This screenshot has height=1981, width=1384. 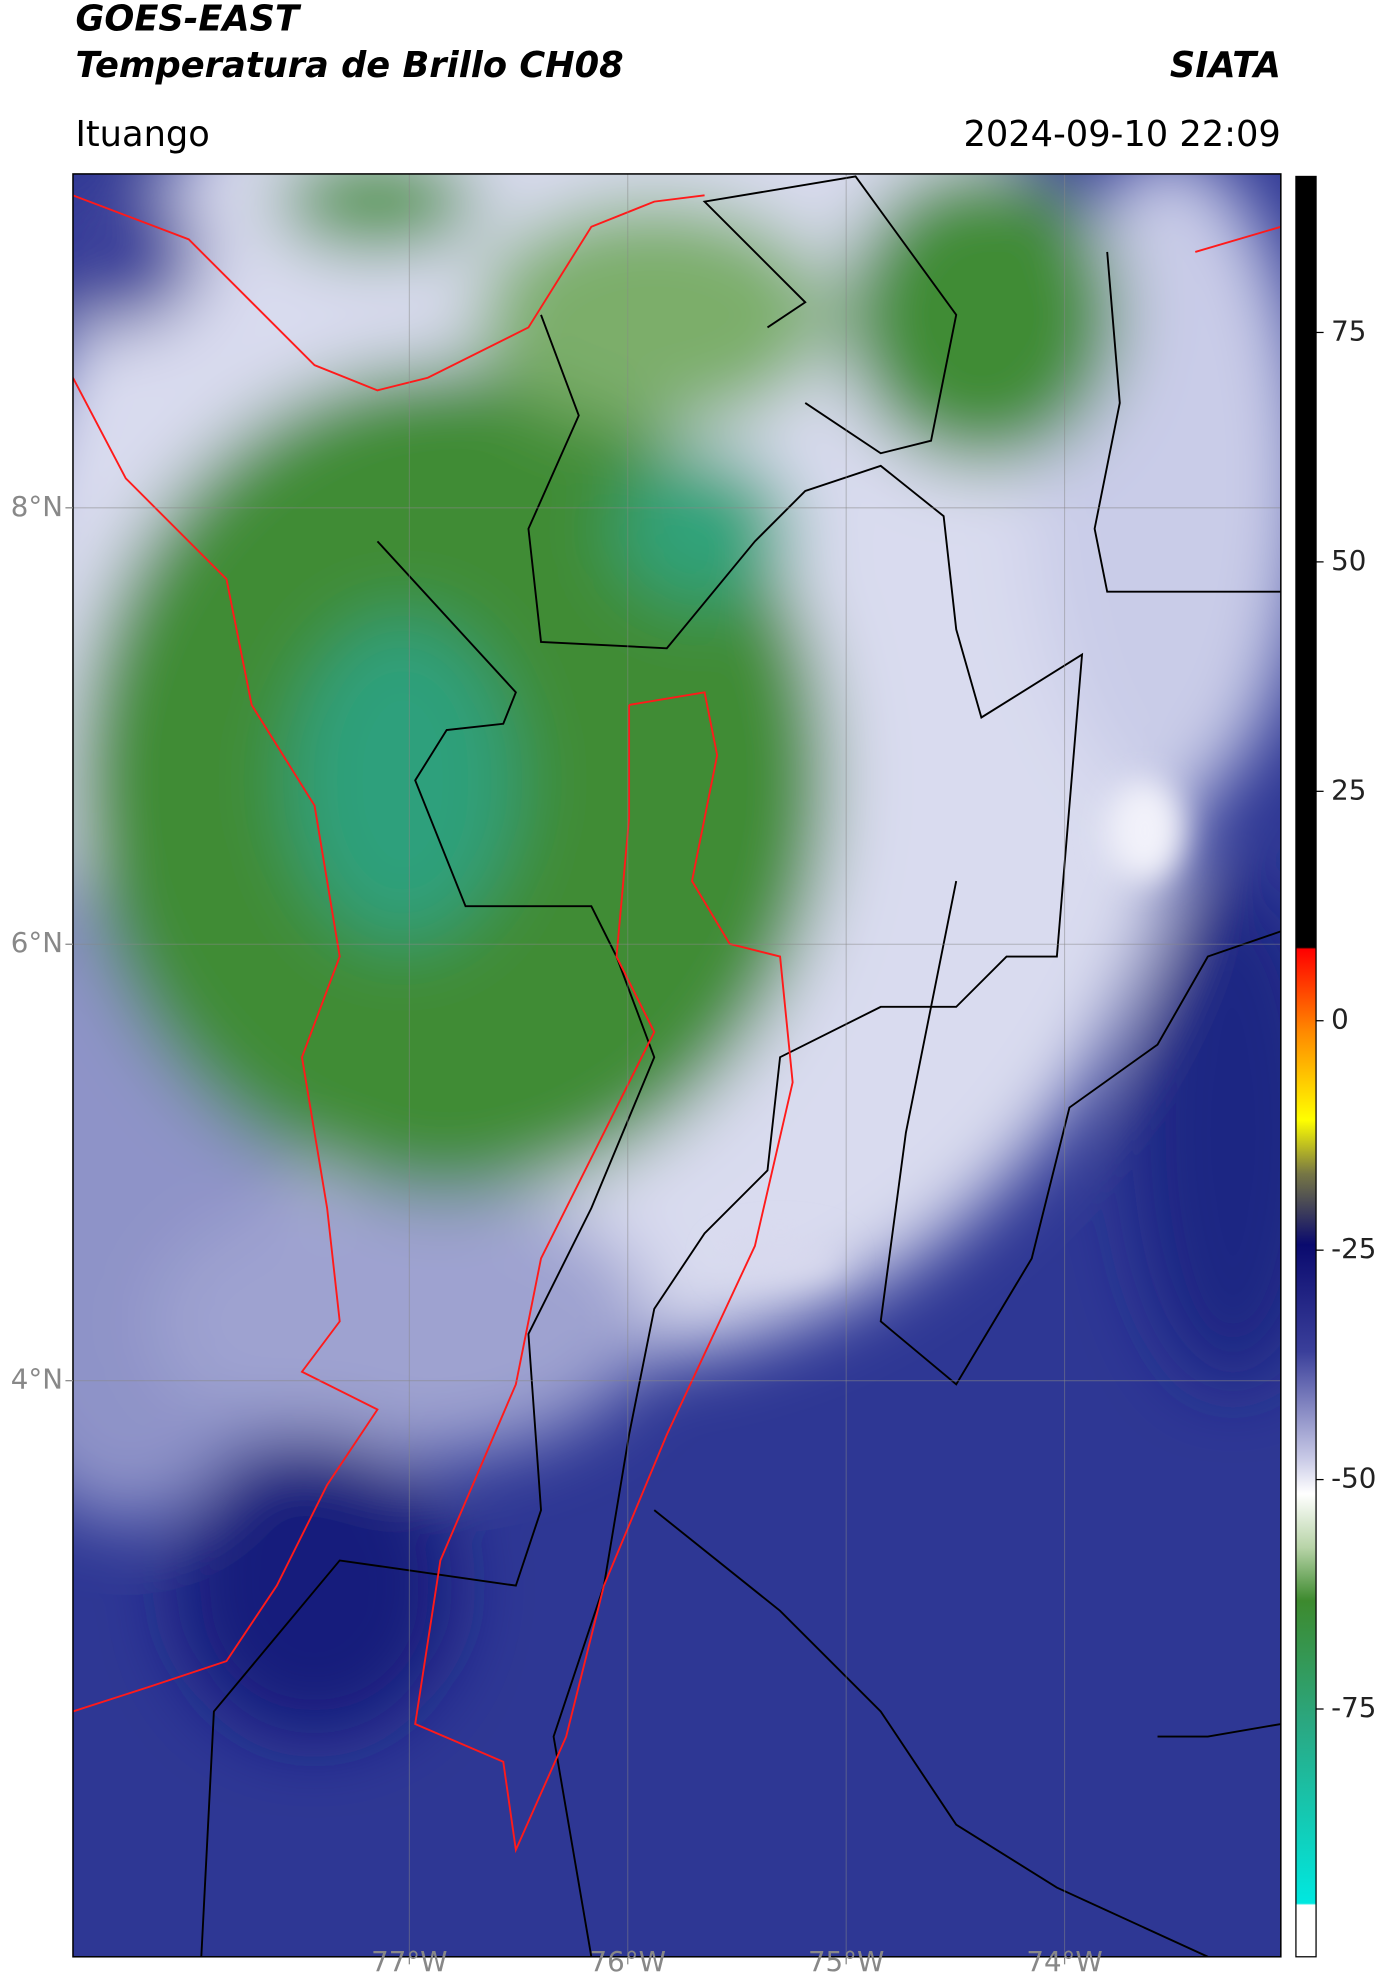 I want to click on colorbar-tick-label: 25, so click(x=1348, y=789).